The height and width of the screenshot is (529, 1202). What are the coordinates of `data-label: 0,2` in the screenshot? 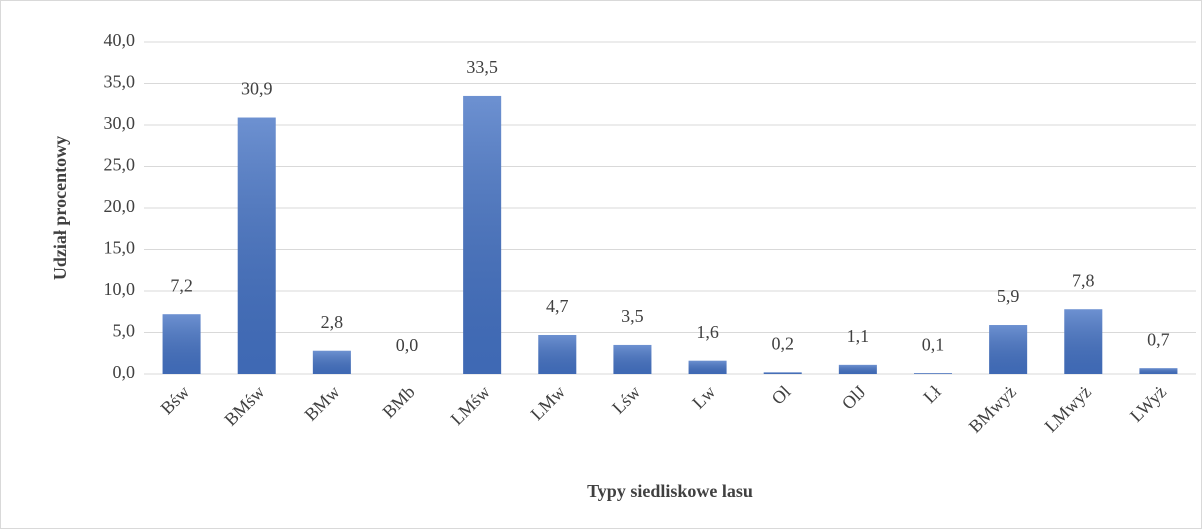 It's located at (782, 343).